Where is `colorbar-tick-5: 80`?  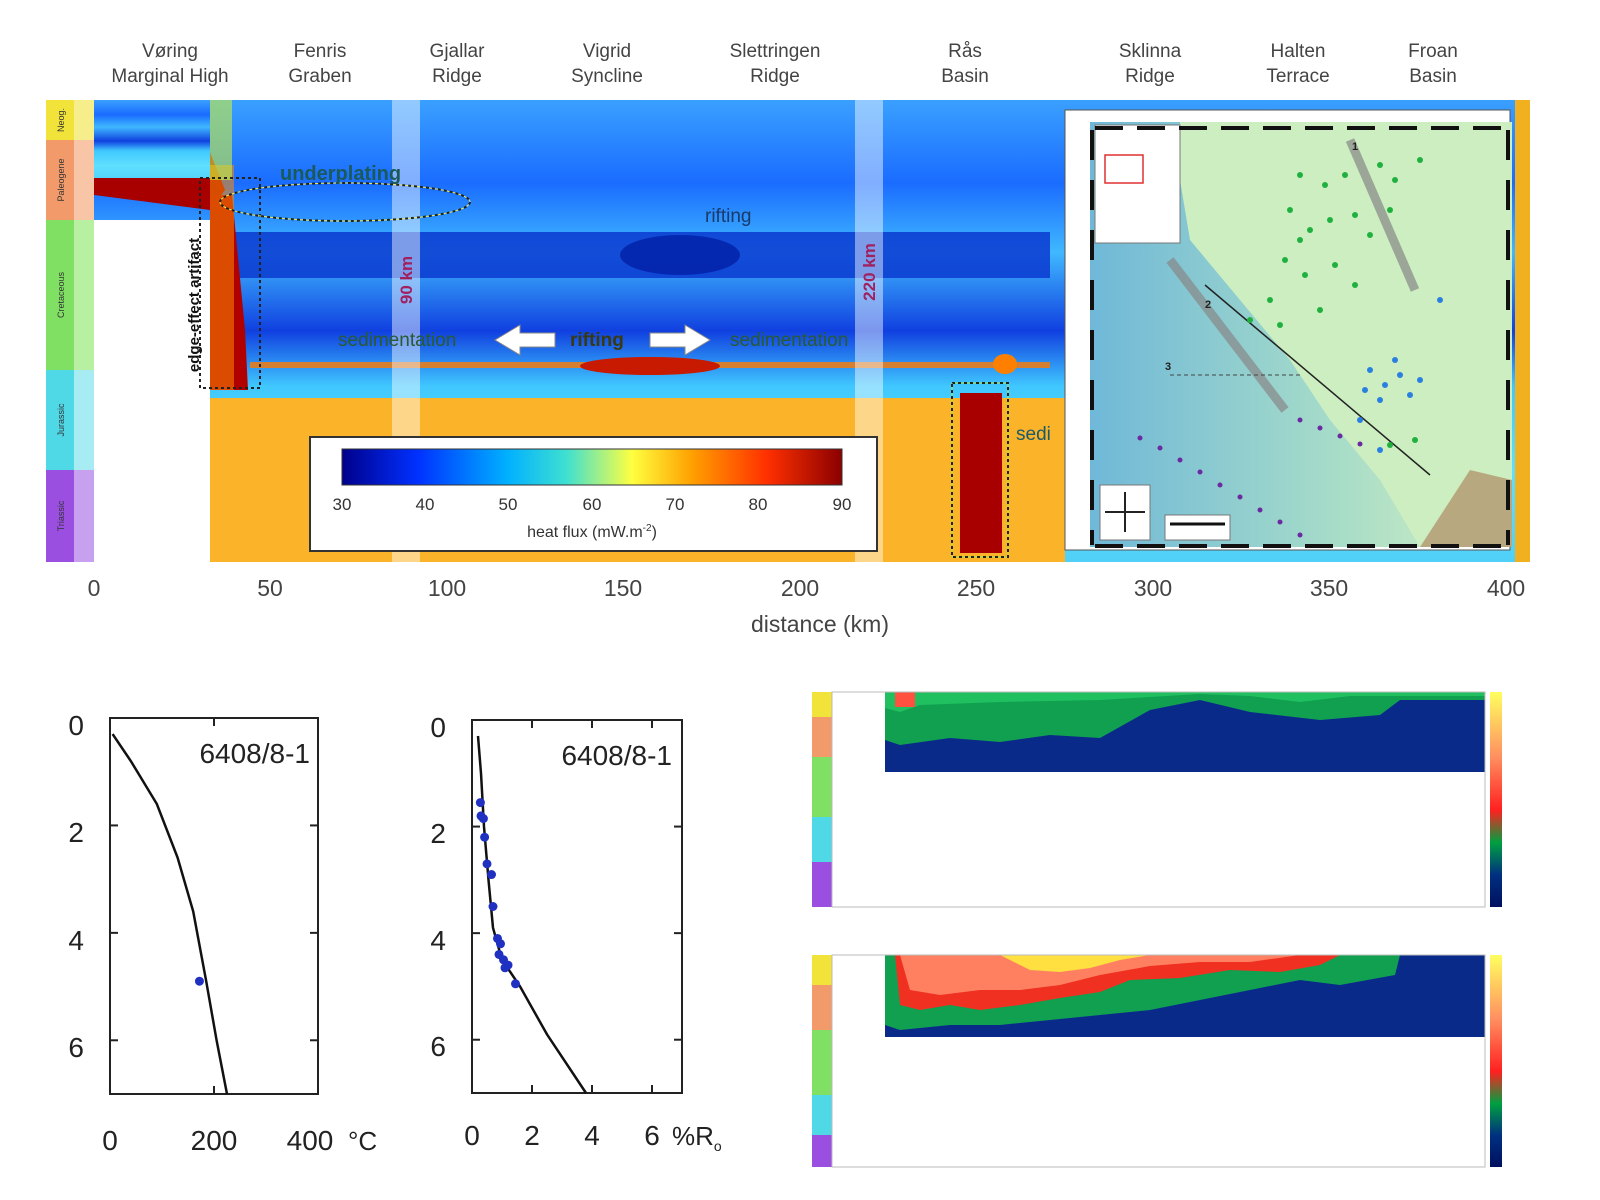
colorbar-tick-5: 80 is located at coordinates (758, 504).